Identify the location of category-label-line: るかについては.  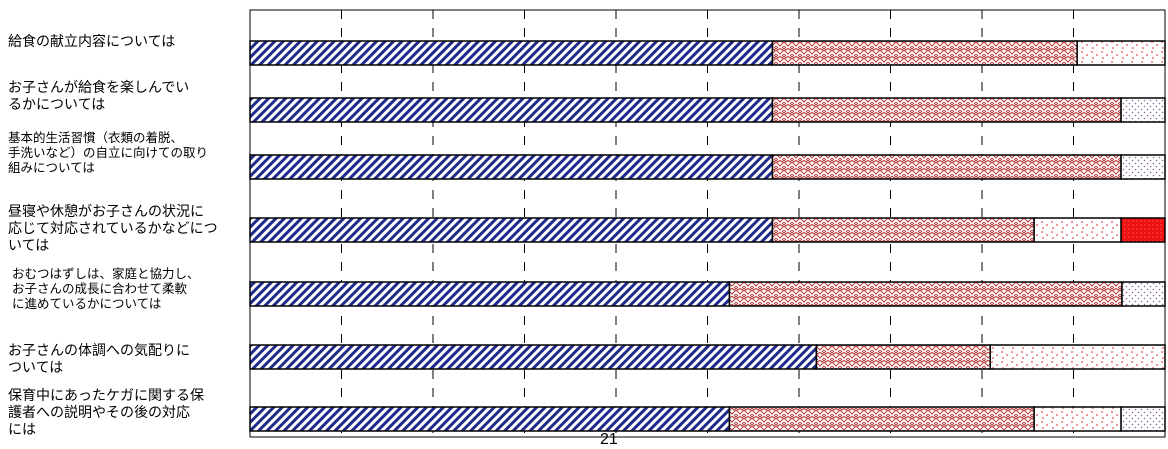
(57, 104).